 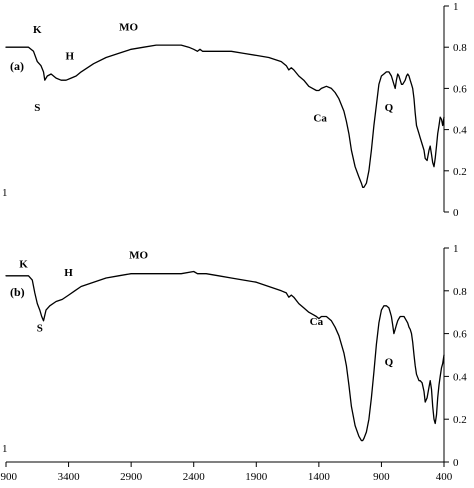 What do you see at coordinates (319, 477) in the screenshot?
I see `x-tick-label: 1400` at bounding box center [319, 477].